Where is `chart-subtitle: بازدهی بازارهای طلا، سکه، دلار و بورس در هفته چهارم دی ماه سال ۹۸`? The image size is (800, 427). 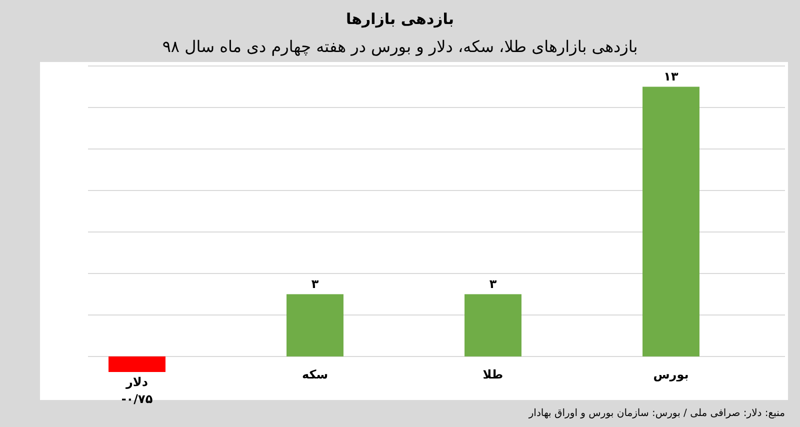
chart-subtitle: بازدهی بازارهای طلا، سکه، دلار و بورس در هفته چهارم دی ماه سال ۹۸ is located at coordinates (400, 46).